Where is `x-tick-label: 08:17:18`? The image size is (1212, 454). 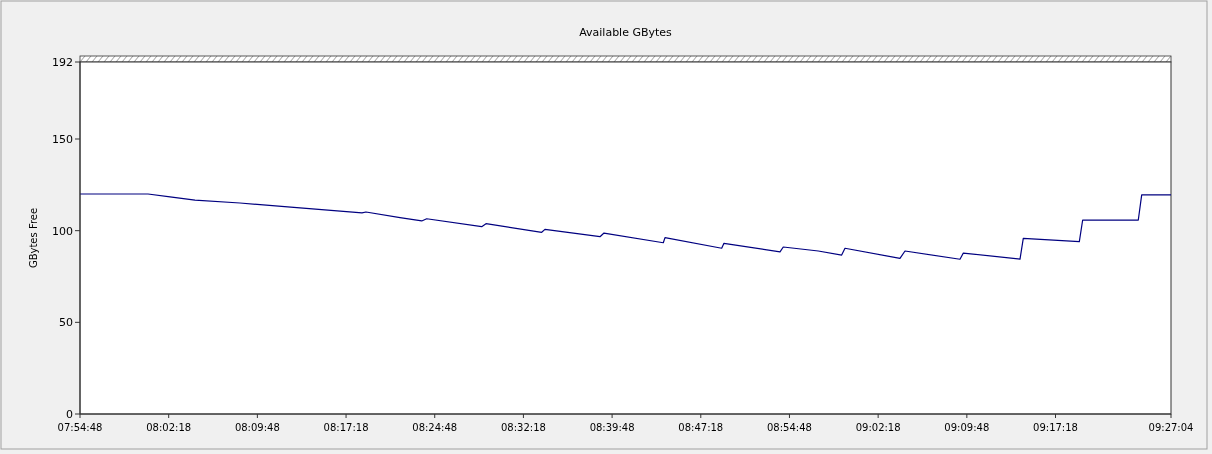 x-tick-label: 08:17:18 is located at coordinates (346, 427).